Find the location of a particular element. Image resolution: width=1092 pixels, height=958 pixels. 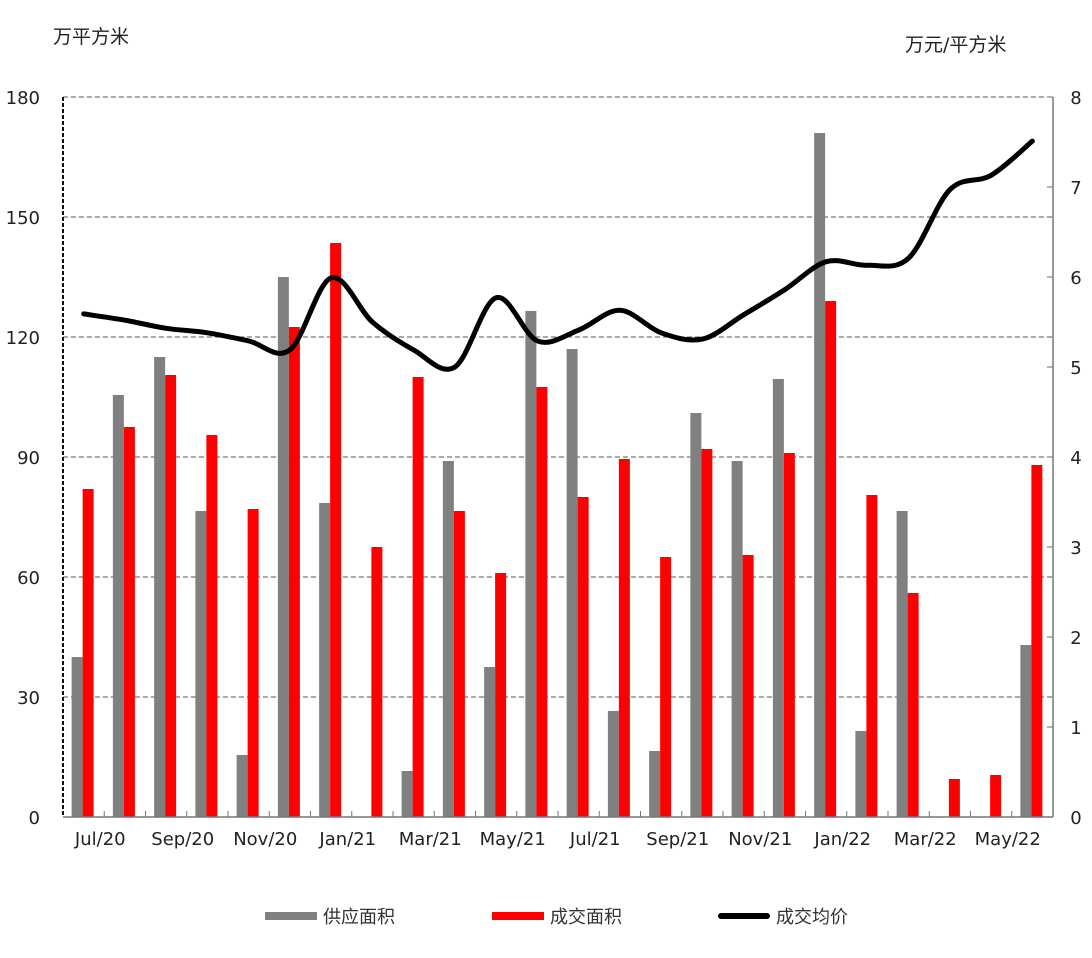

right-axis-tick-label: 1 is located at coordinates (1075, 728).